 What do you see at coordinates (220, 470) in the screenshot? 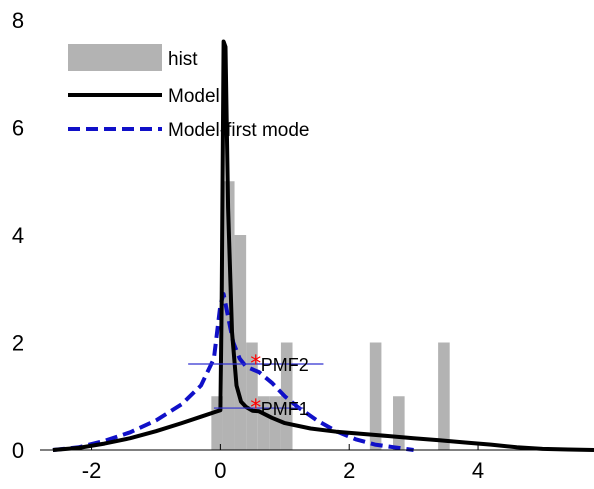
I see `x-tick-label: 0` at bounding box center [220, 470].